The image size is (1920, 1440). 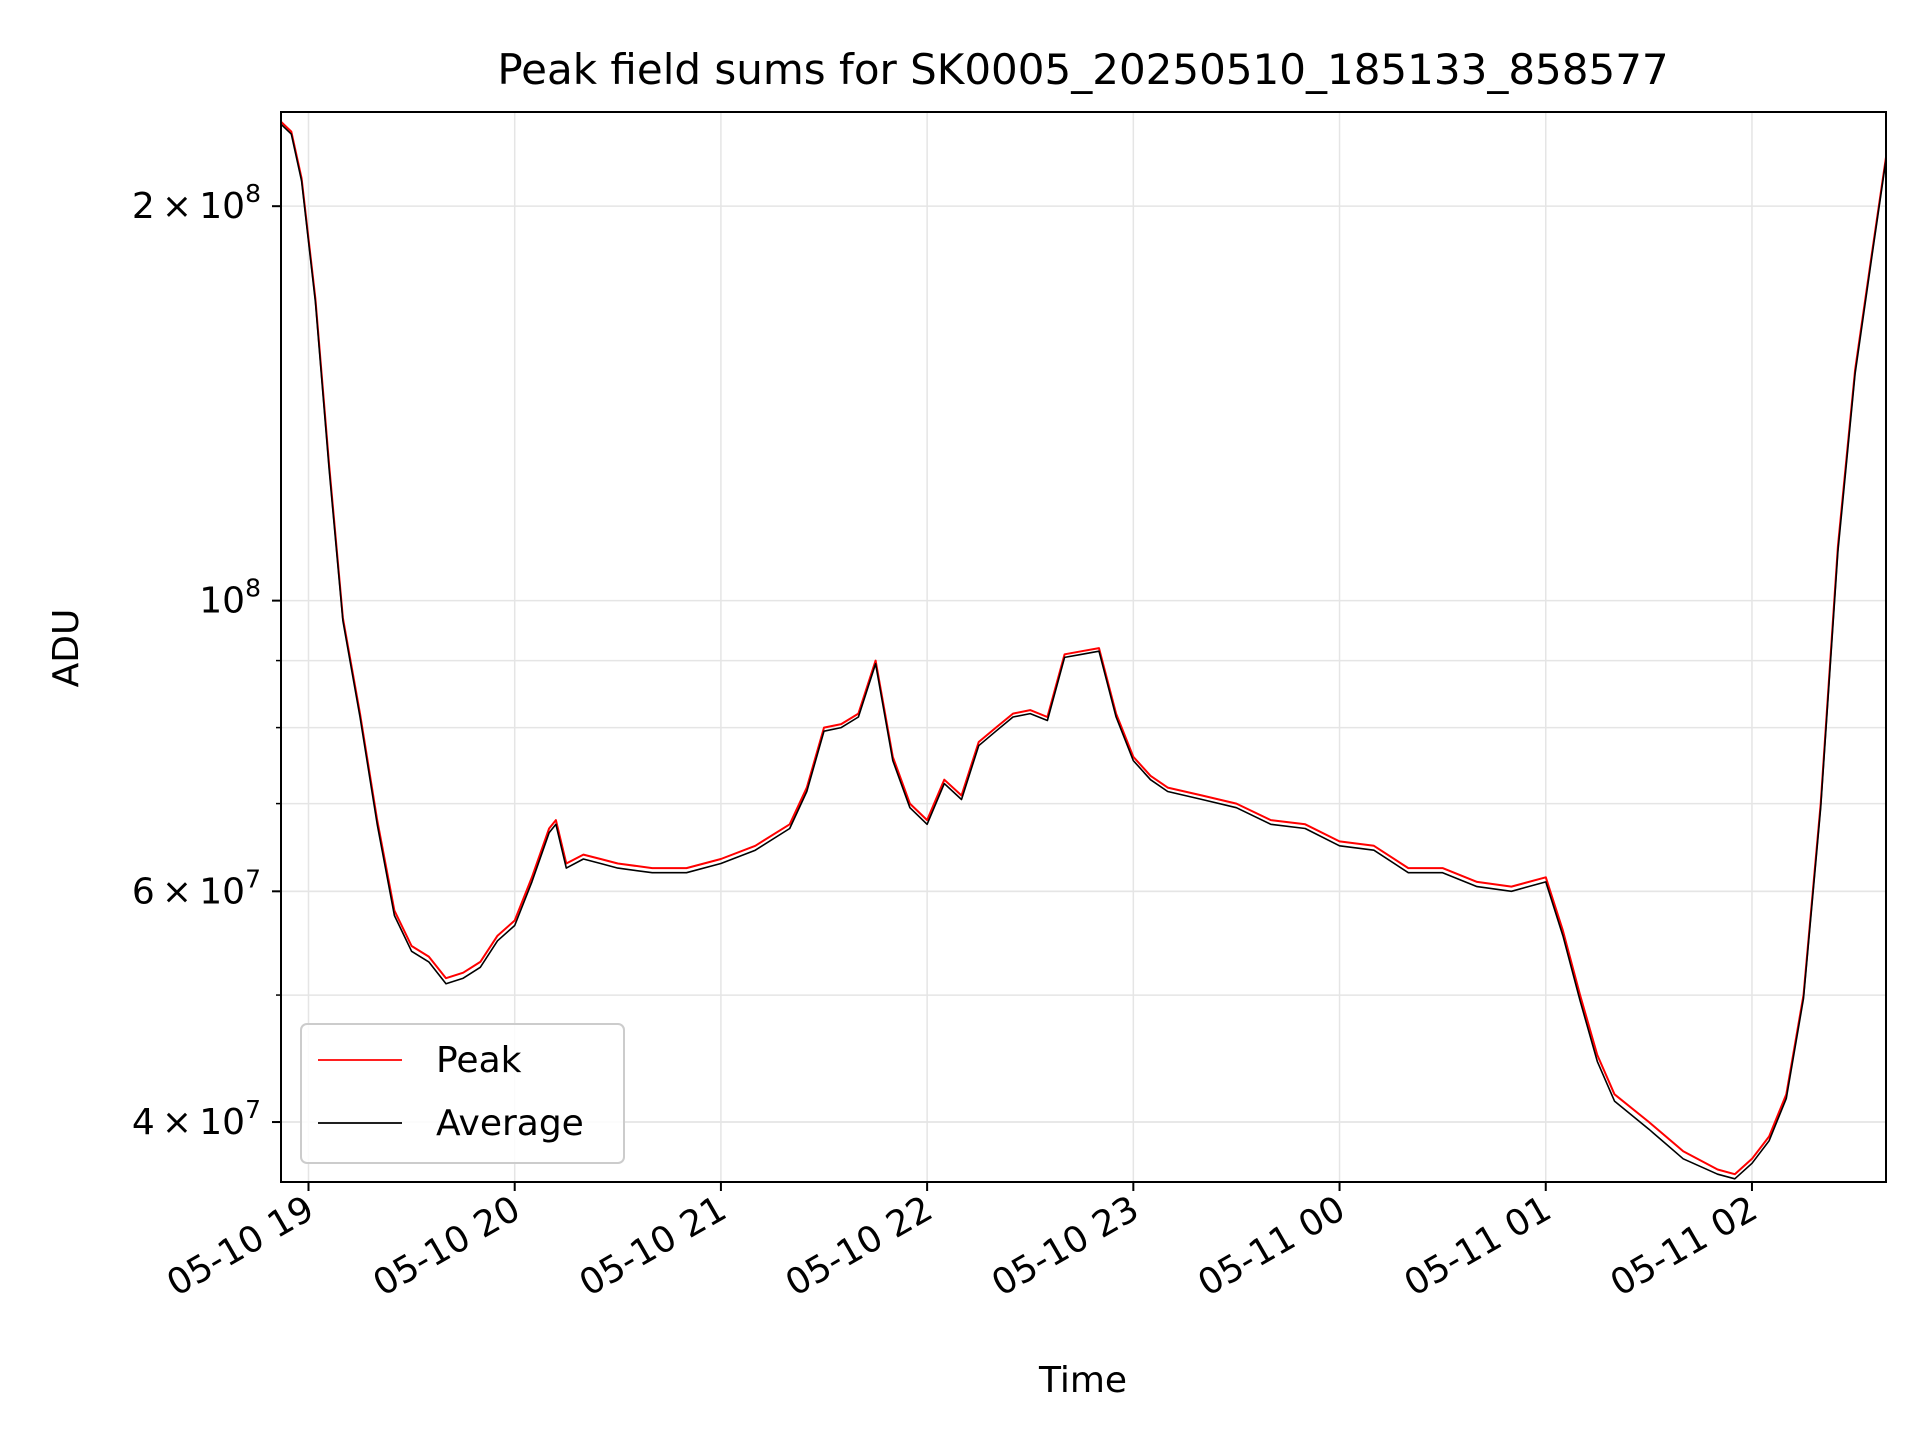 I want to click on y-tick-label: 2 × 10⁸, so click(x=196, y=203).